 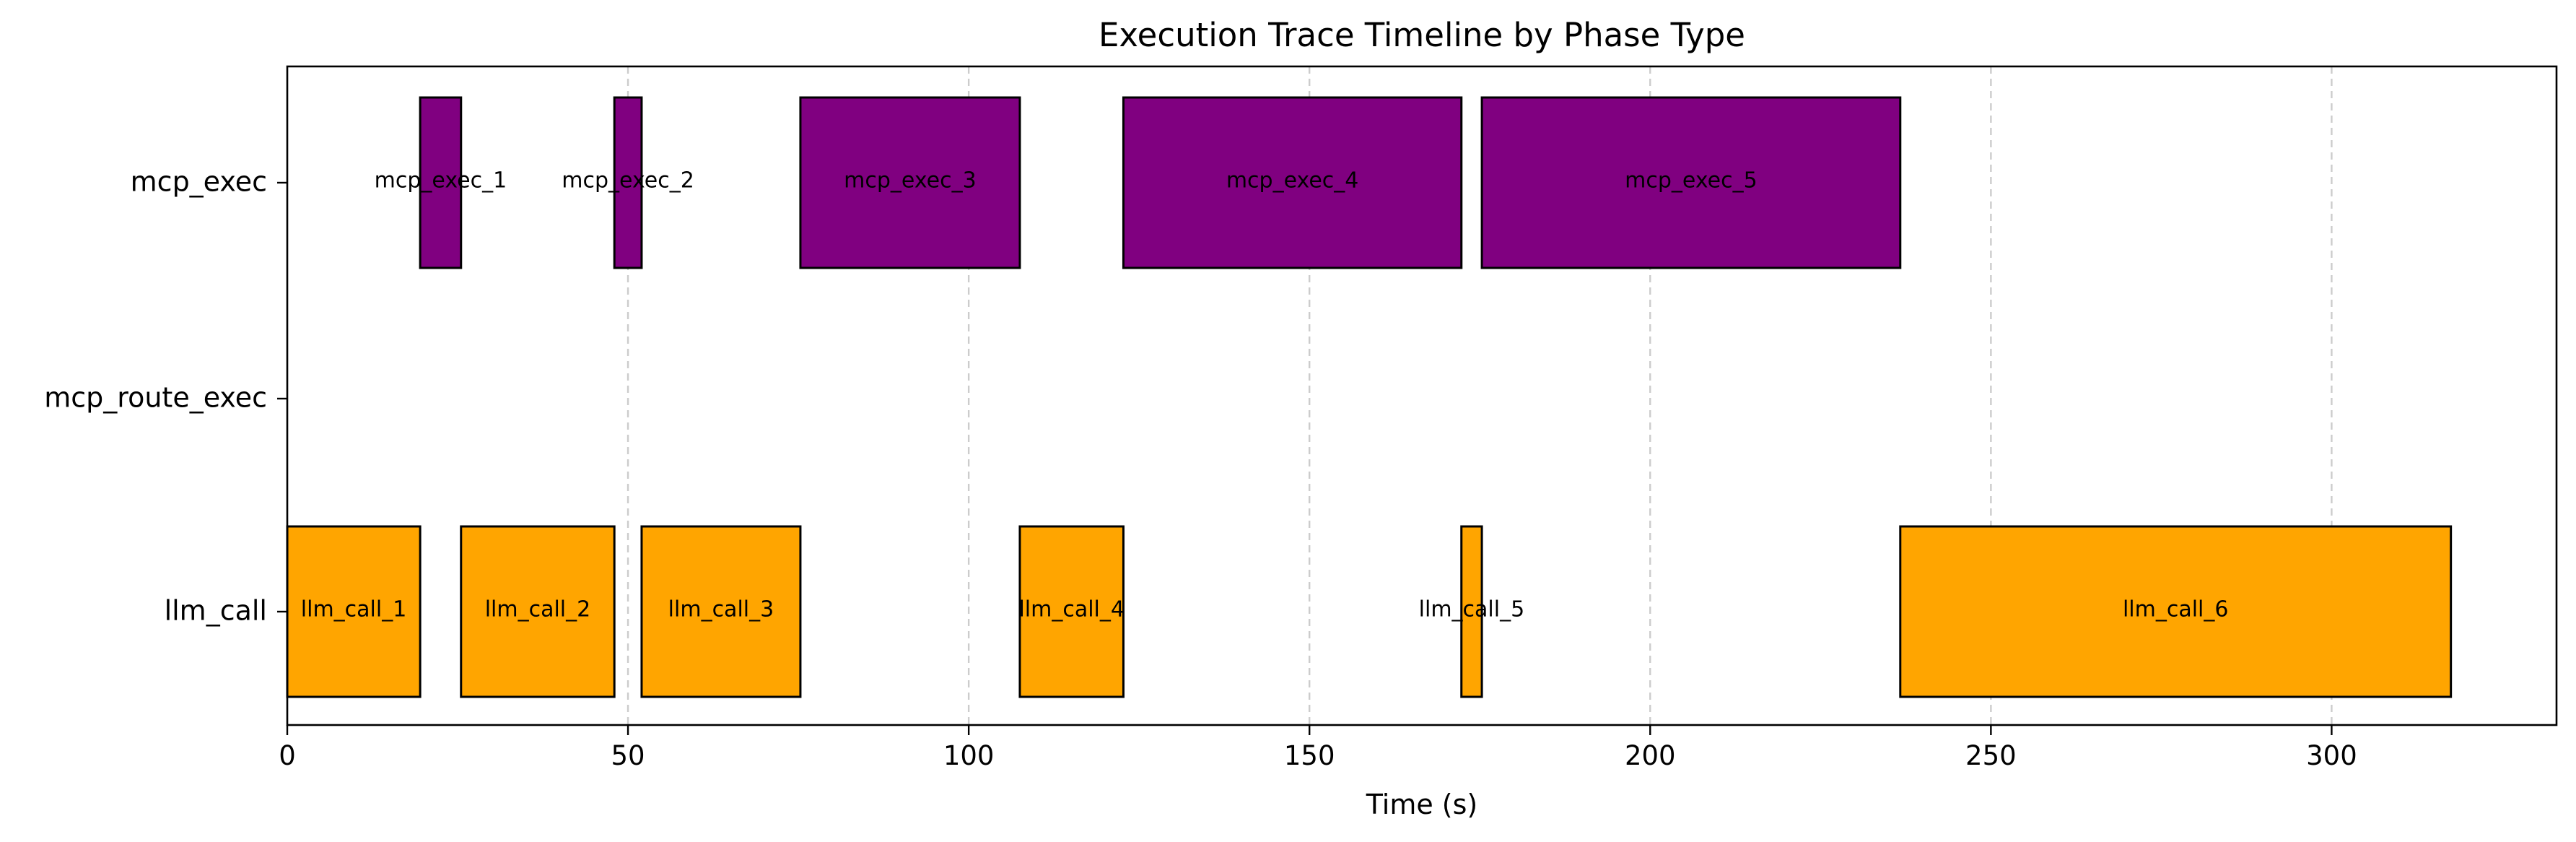 What do you see at coordinates (199, 182) in the screenshot?
I see `y-tick-label: mcp_exec` at bounding box center [199, 182].